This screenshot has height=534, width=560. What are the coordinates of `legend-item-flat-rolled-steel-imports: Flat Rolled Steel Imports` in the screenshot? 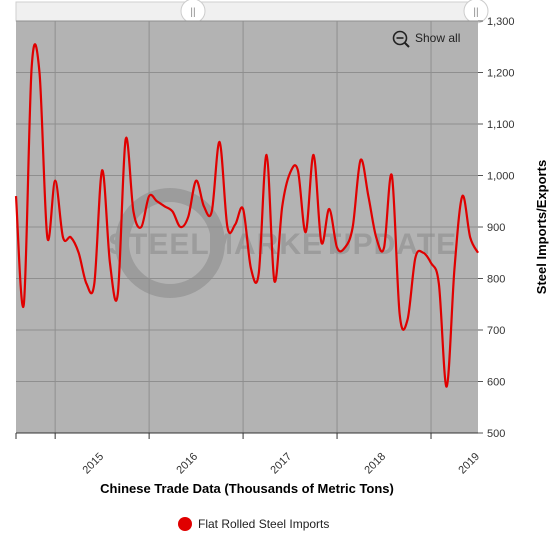 It's located at (253, 524).